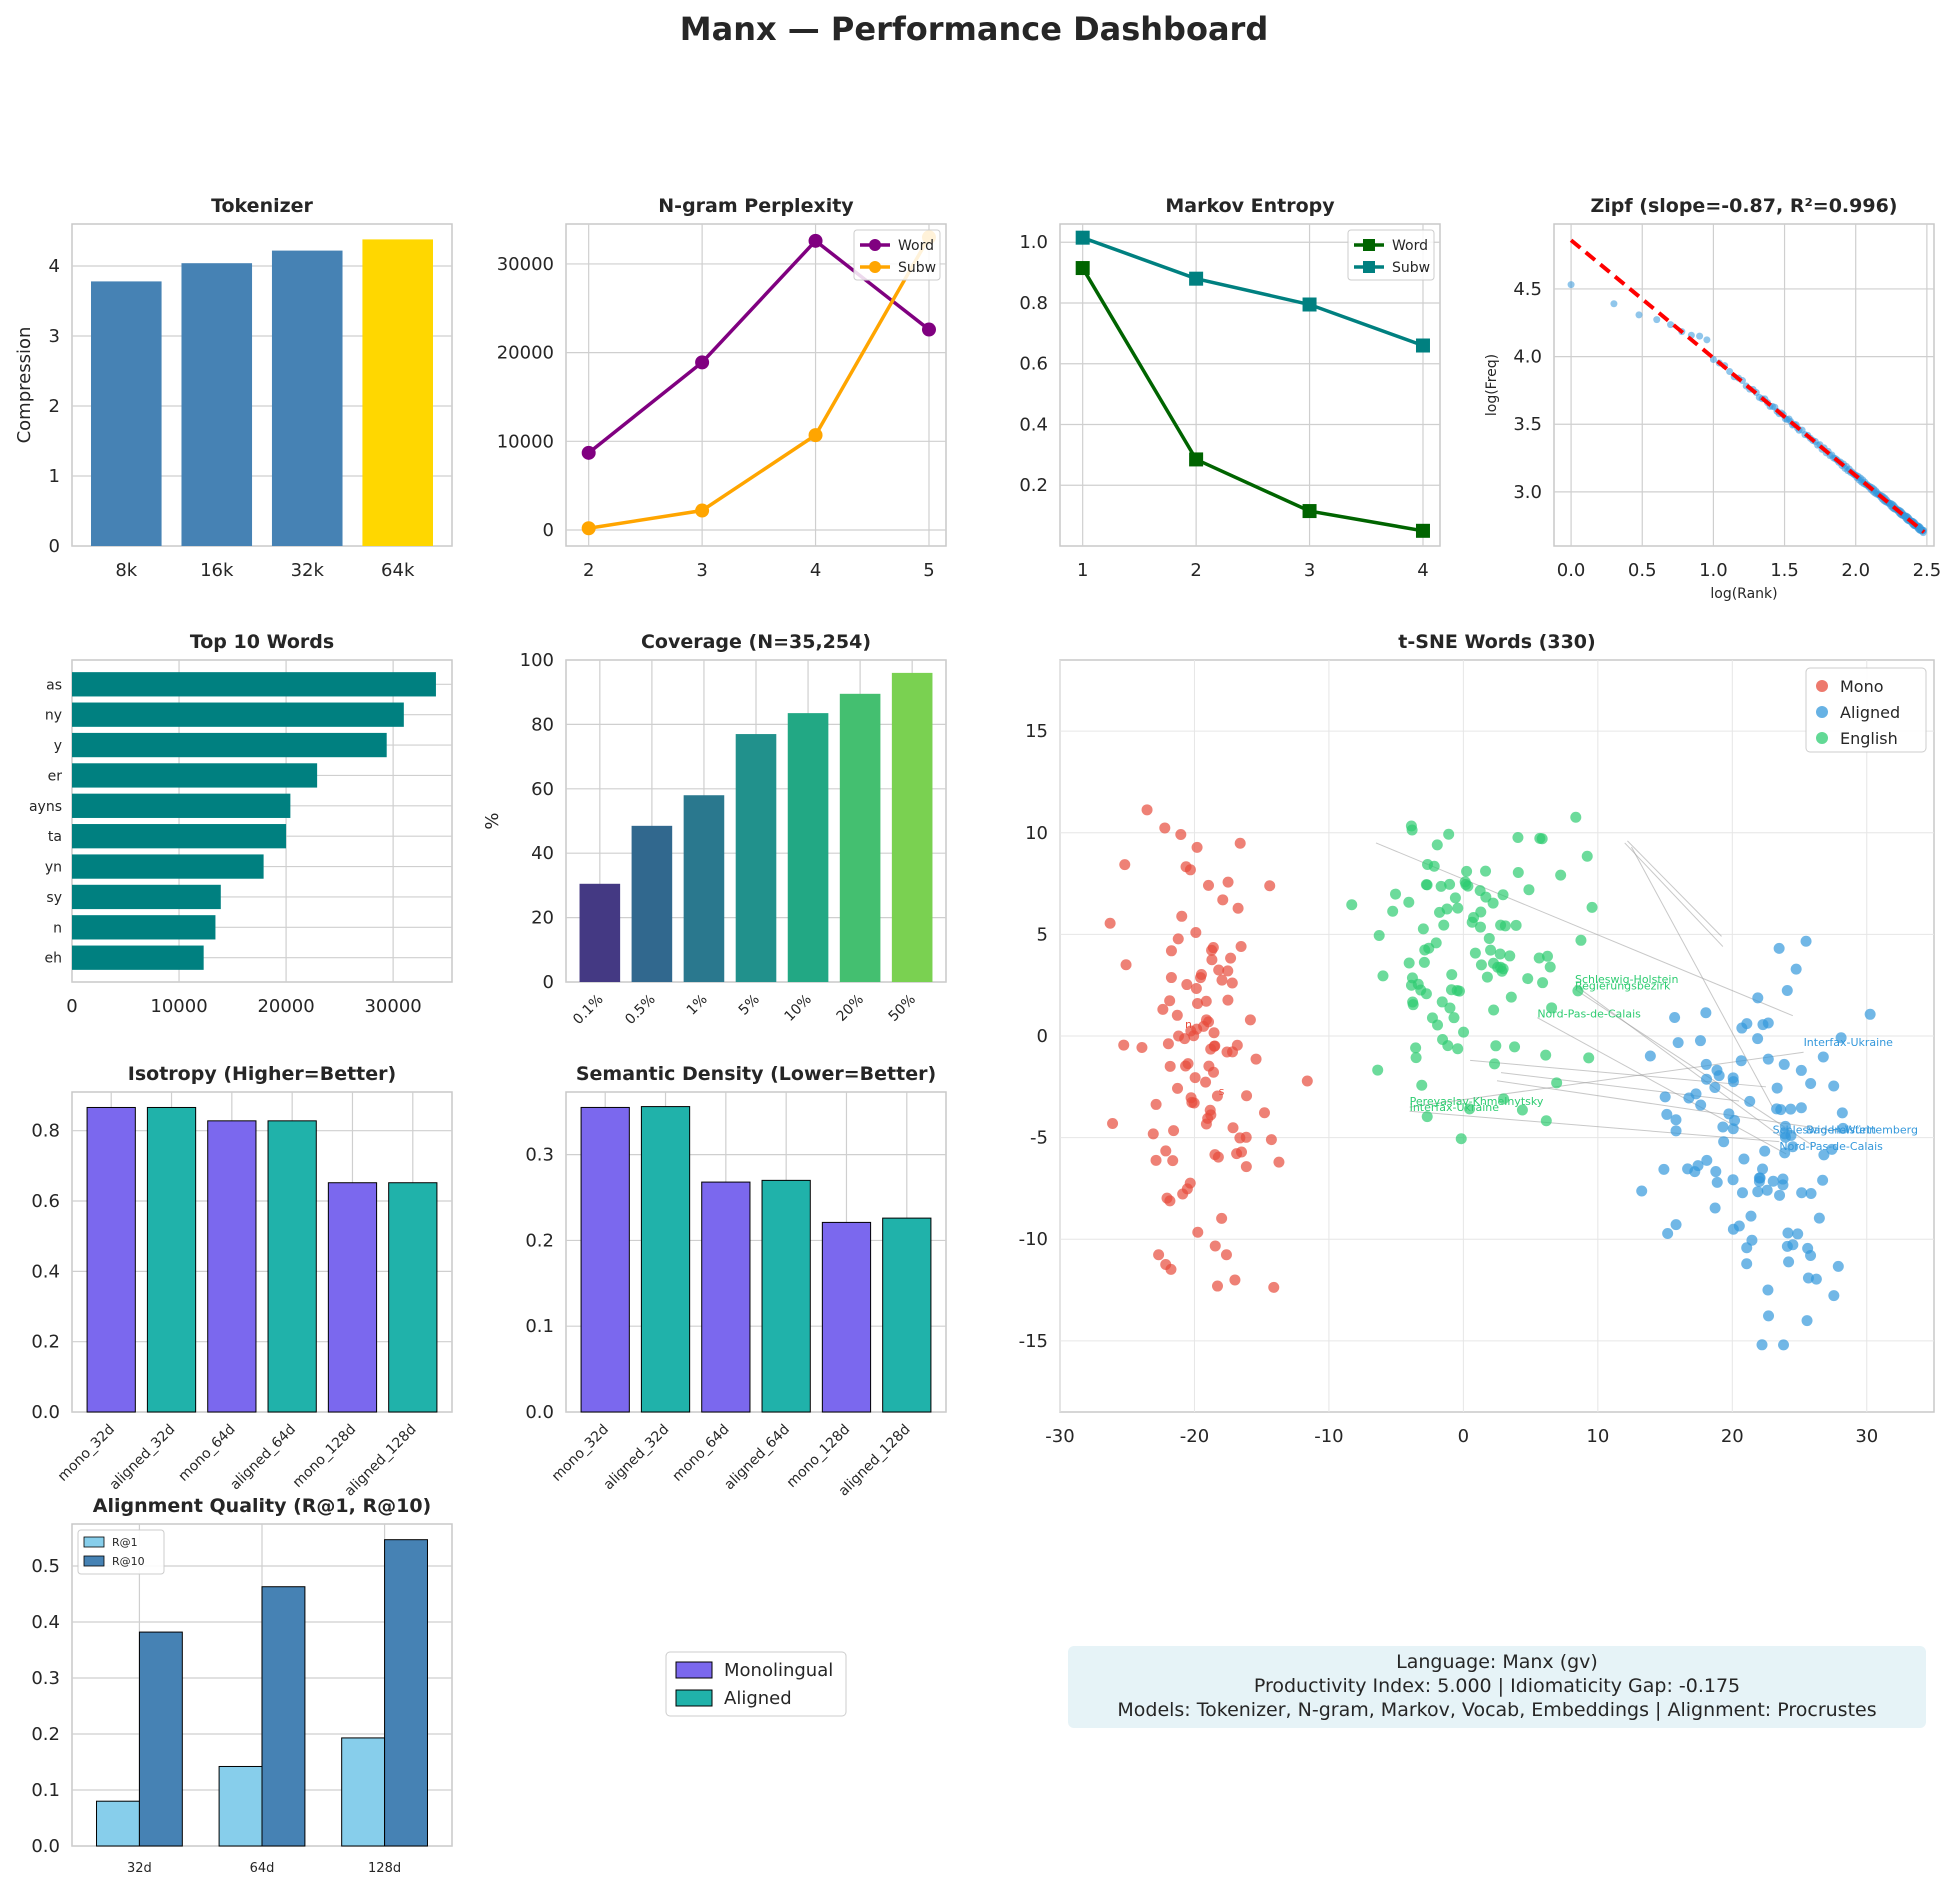  Describe the element at coordinates (179, 836) in the screenshot. I see `bar-ta` at that location.